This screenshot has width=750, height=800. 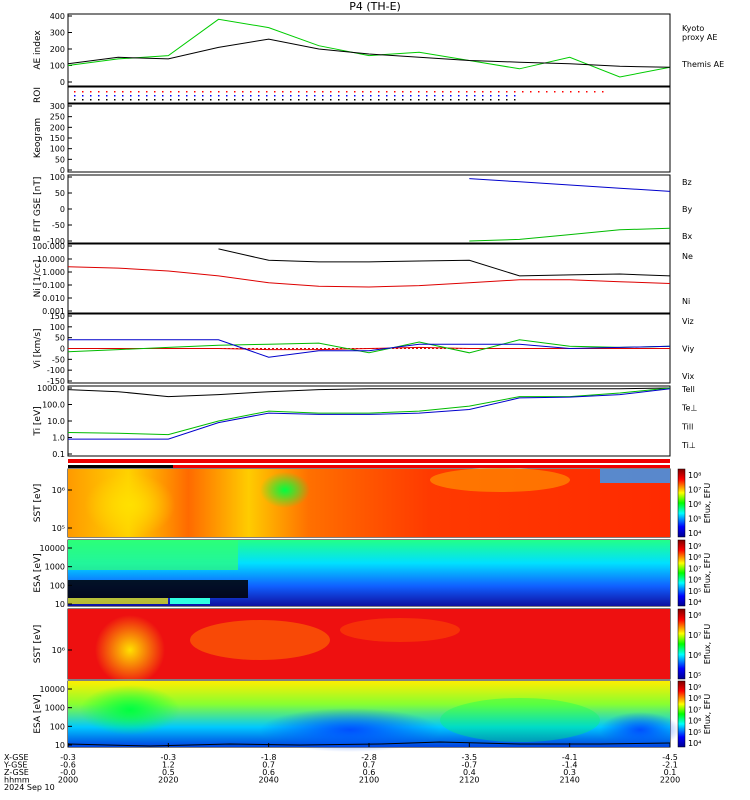 I want to click on frame-n, so click(x=369, y=278).